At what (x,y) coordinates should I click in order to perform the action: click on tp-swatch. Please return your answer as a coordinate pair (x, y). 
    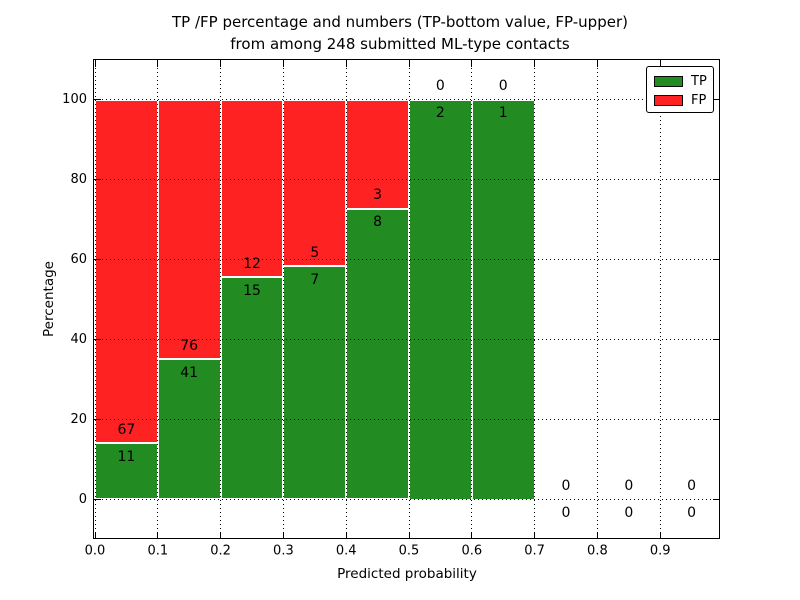
    Looking at the image, I should click on (668, 81).